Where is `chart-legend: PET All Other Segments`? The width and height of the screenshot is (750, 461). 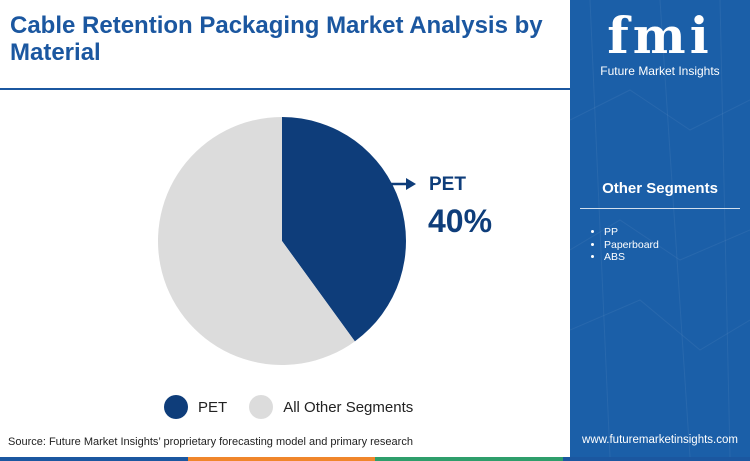
chart-legend: PET All Other Segments is located at coordinates (299, 407).